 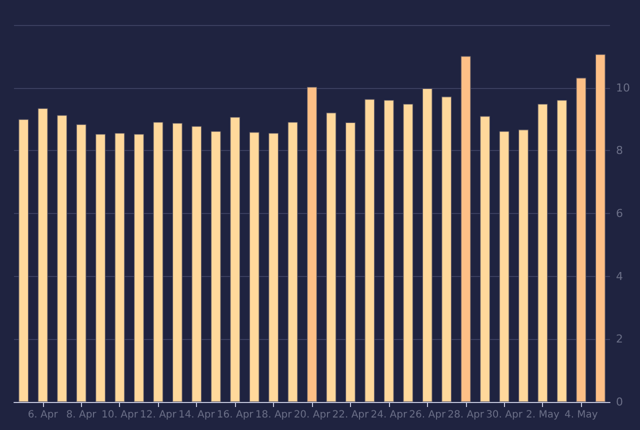 I want to click on x-tick-label: 12. Apr, so click(x=159, y=415).